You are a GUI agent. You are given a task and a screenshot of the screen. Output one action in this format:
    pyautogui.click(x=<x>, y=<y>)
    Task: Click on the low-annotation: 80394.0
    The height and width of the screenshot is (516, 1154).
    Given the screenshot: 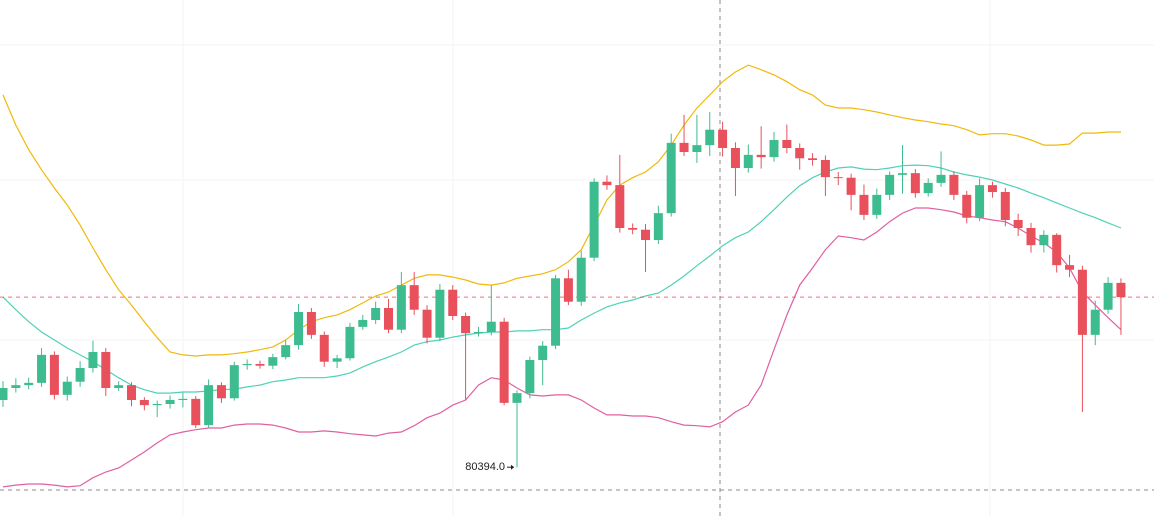 What is the action you would take?
    pyautogui.click(x=485, y=467)
    